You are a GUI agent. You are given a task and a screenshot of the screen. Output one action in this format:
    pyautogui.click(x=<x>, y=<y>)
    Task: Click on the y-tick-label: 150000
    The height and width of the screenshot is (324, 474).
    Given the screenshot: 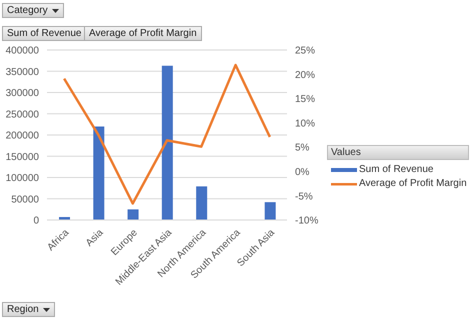 What is the action you would take?
    pyautogui.click(x=23, y=157)
    